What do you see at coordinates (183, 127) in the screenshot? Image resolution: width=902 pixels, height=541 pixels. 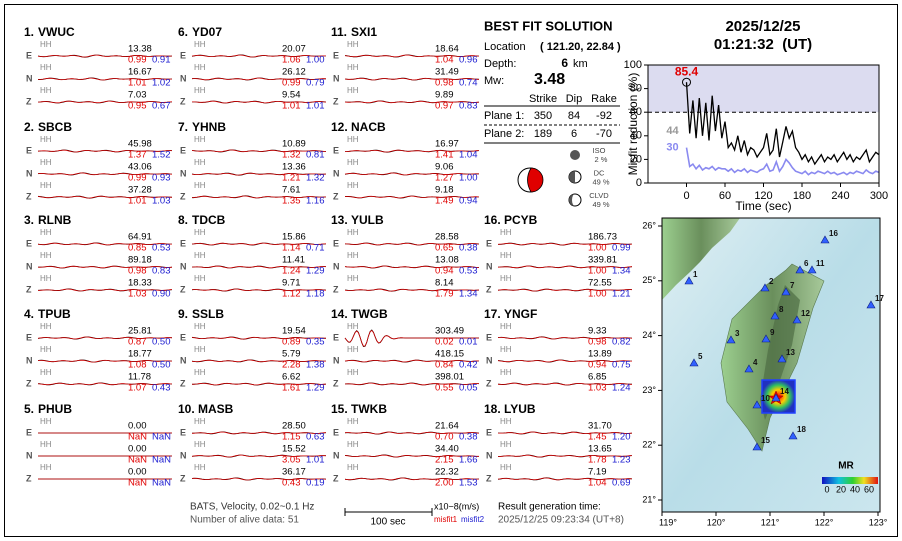 I see `station-number: 7.` at bounding box center [183, 127].